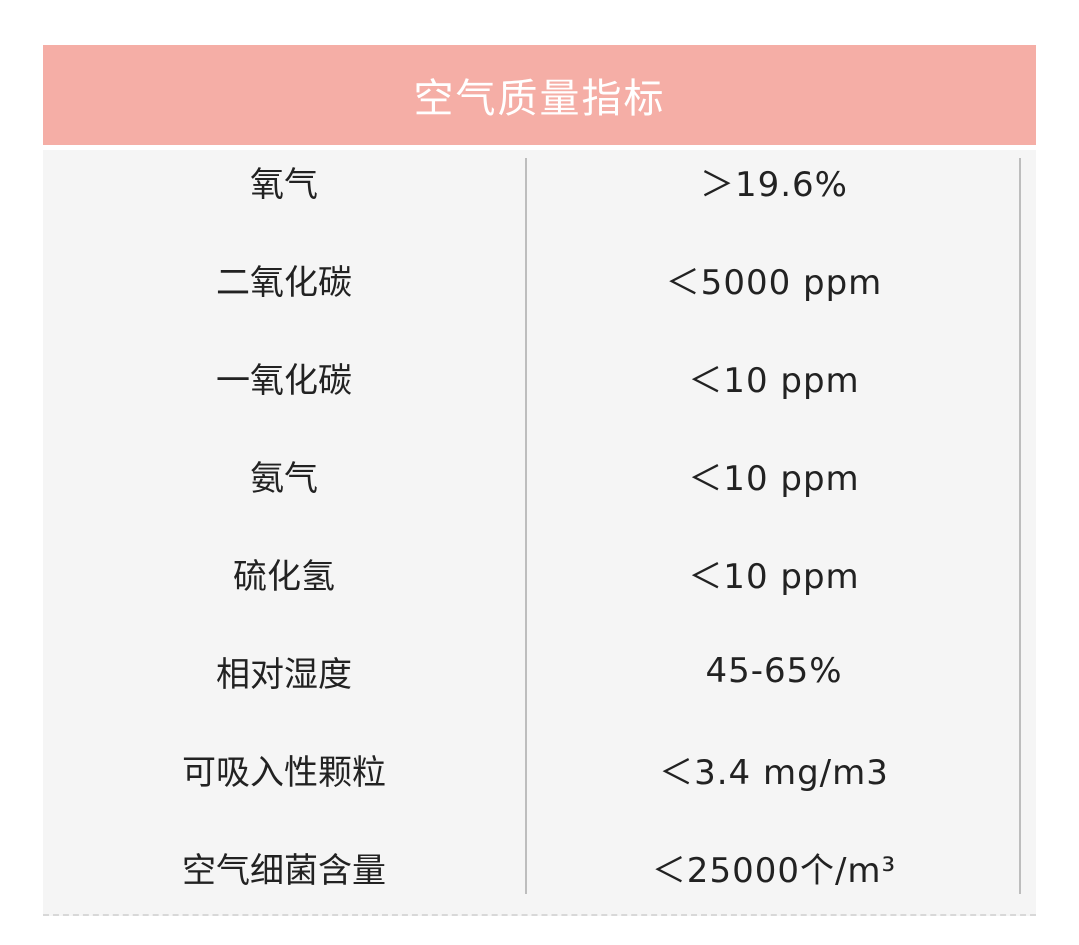 This screenshot has height=945, width=1079. What do you see at coordinates (526, 526) in the screenshot?
I see `column-divider` at bounding box center [526, 526].